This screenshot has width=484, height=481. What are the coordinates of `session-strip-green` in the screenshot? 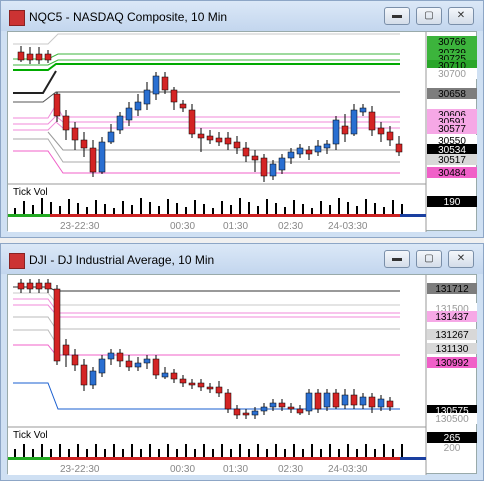 It's located at (29, 458).